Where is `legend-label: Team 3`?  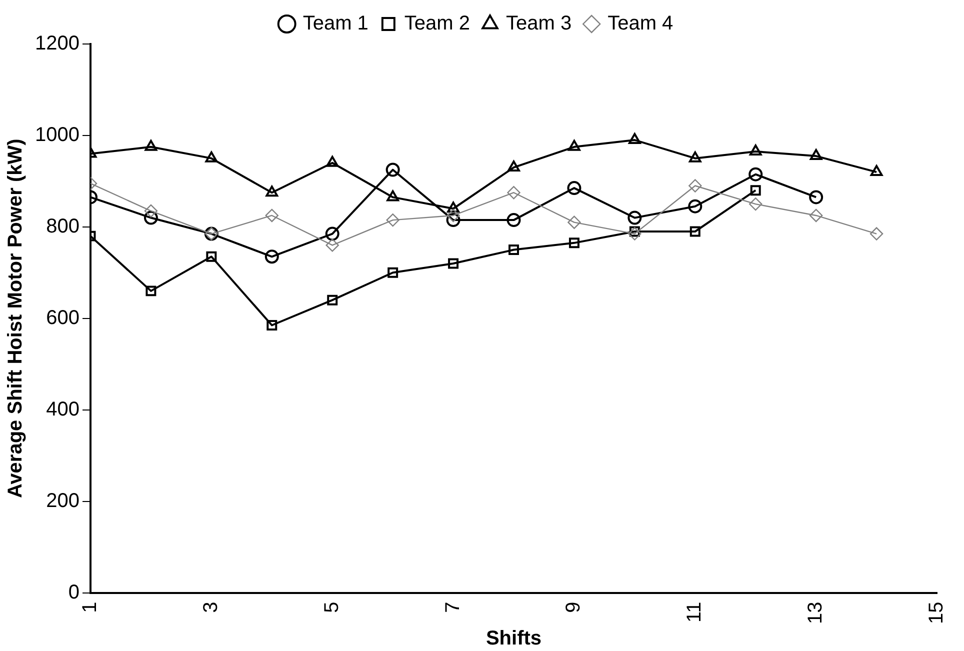 legend-label: Team 3 is located at coordinates (539, 23).